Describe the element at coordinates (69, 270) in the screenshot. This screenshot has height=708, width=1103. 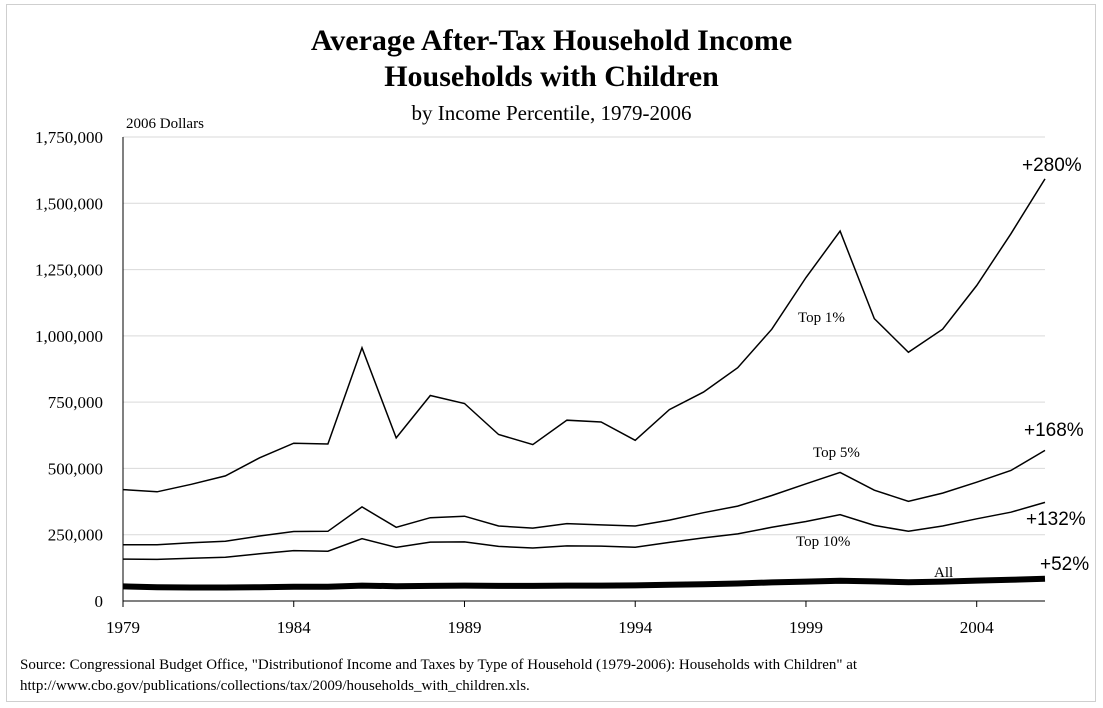
I see `y-tick-label: 1,250,000` at that location.